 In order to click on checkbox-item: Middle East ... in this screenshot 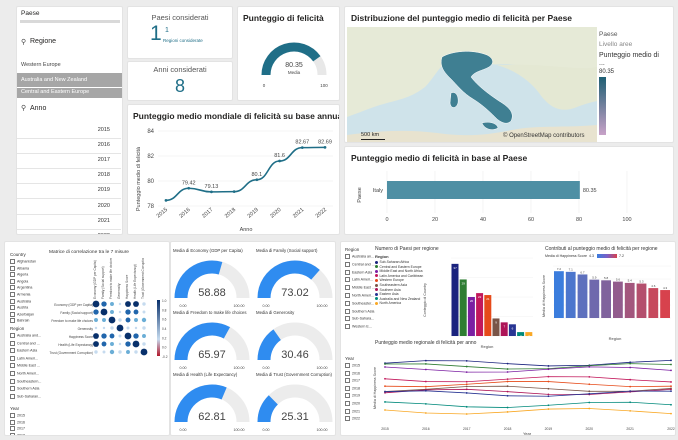, I will do `click(360, 288)`.